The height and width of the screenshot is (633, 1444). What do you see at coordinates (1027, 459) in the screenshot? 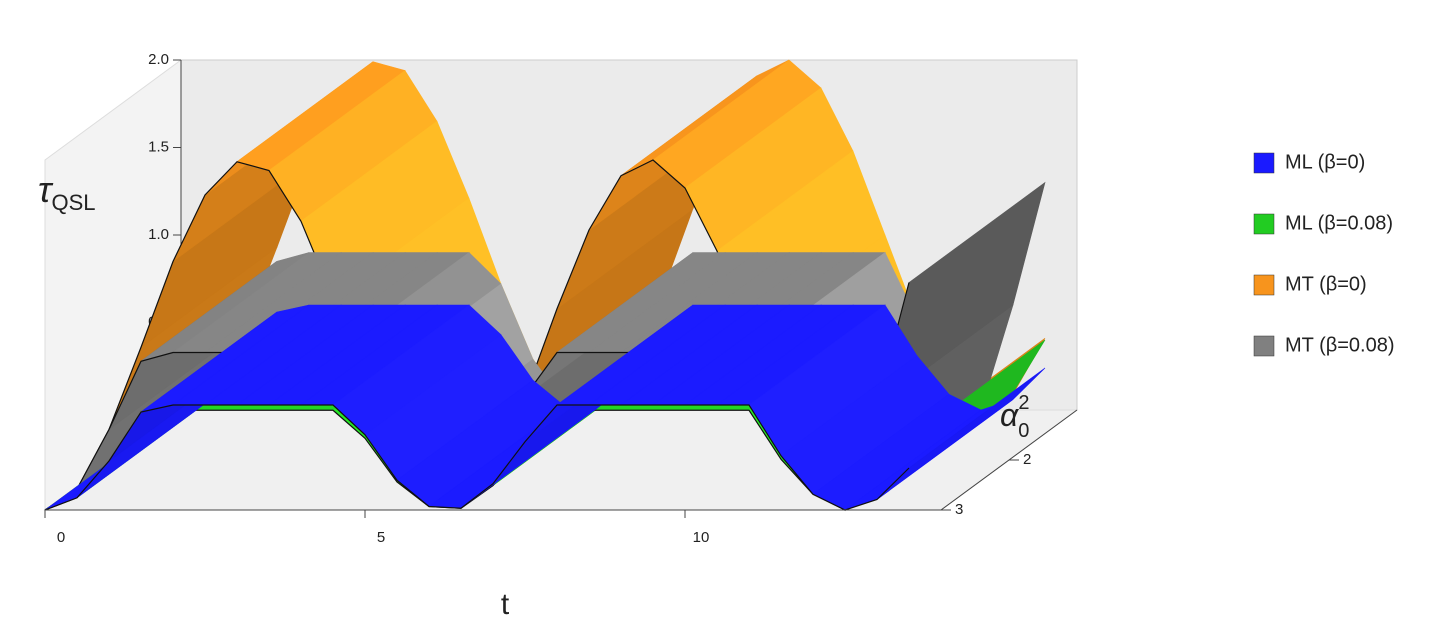
I see `y-tick-label: 2` at bounding box center [1027, 459].